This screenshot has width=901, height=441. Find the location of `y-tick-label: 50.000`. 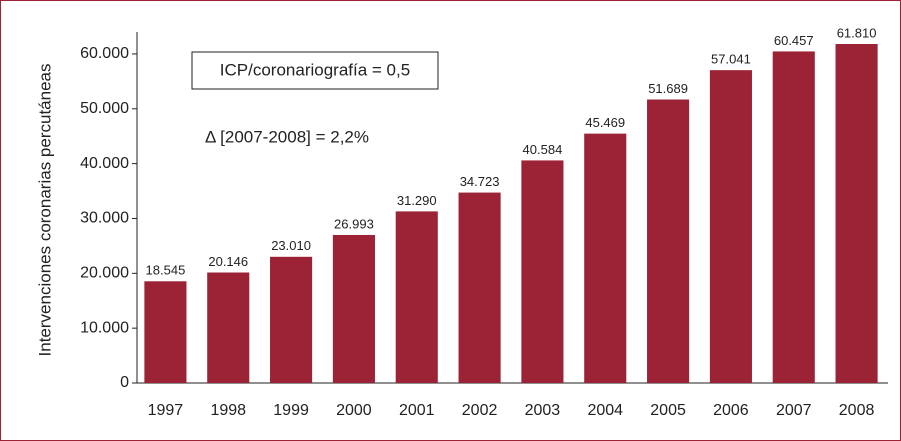

y-tick-label: 50.000 is located at coordinates (104, 108).